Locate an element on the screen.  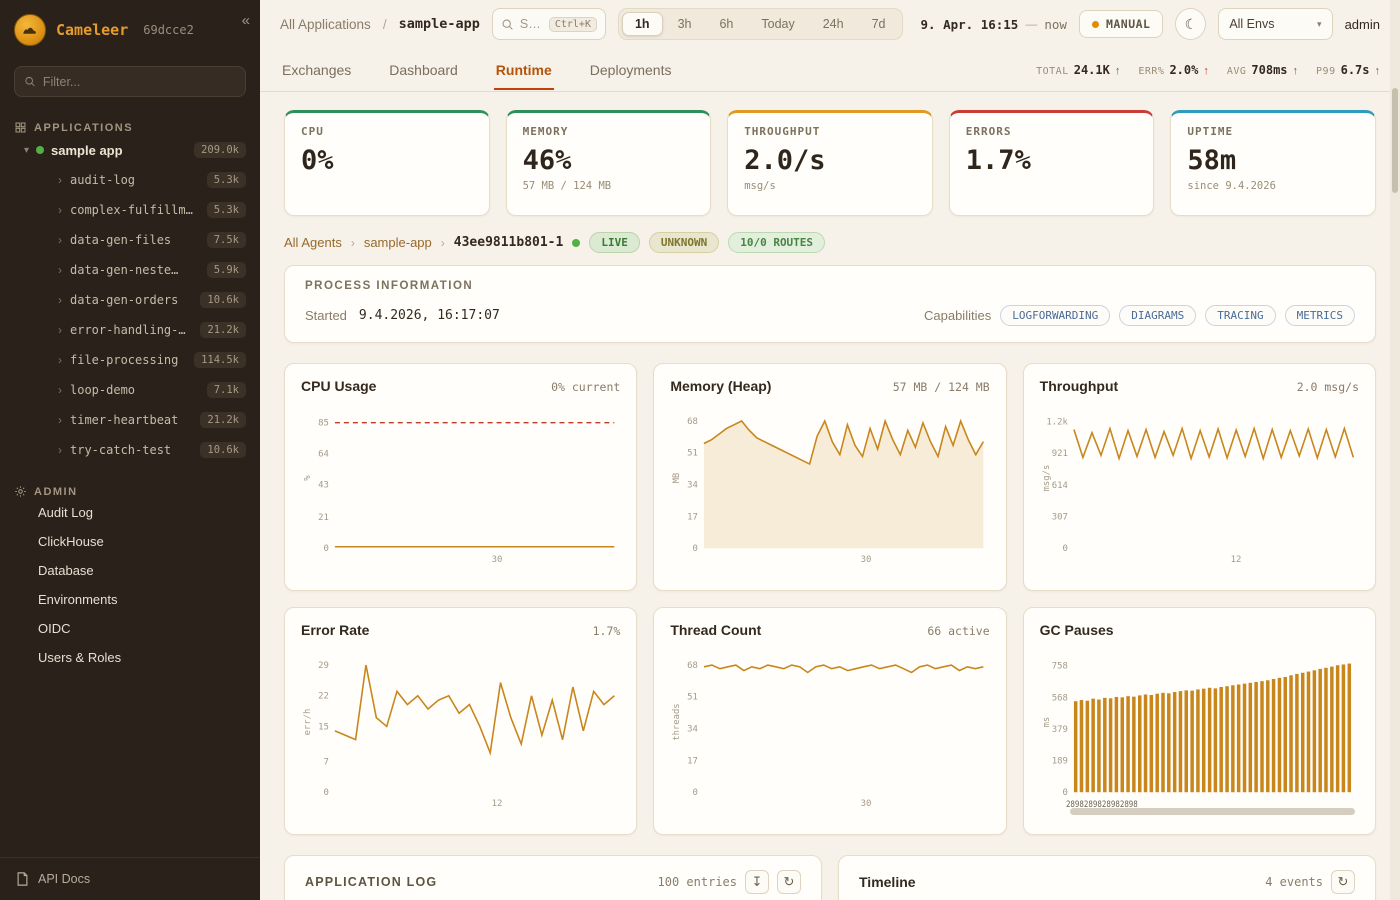
route-name: timer-heartbeat is located at coordinates (124, 420).